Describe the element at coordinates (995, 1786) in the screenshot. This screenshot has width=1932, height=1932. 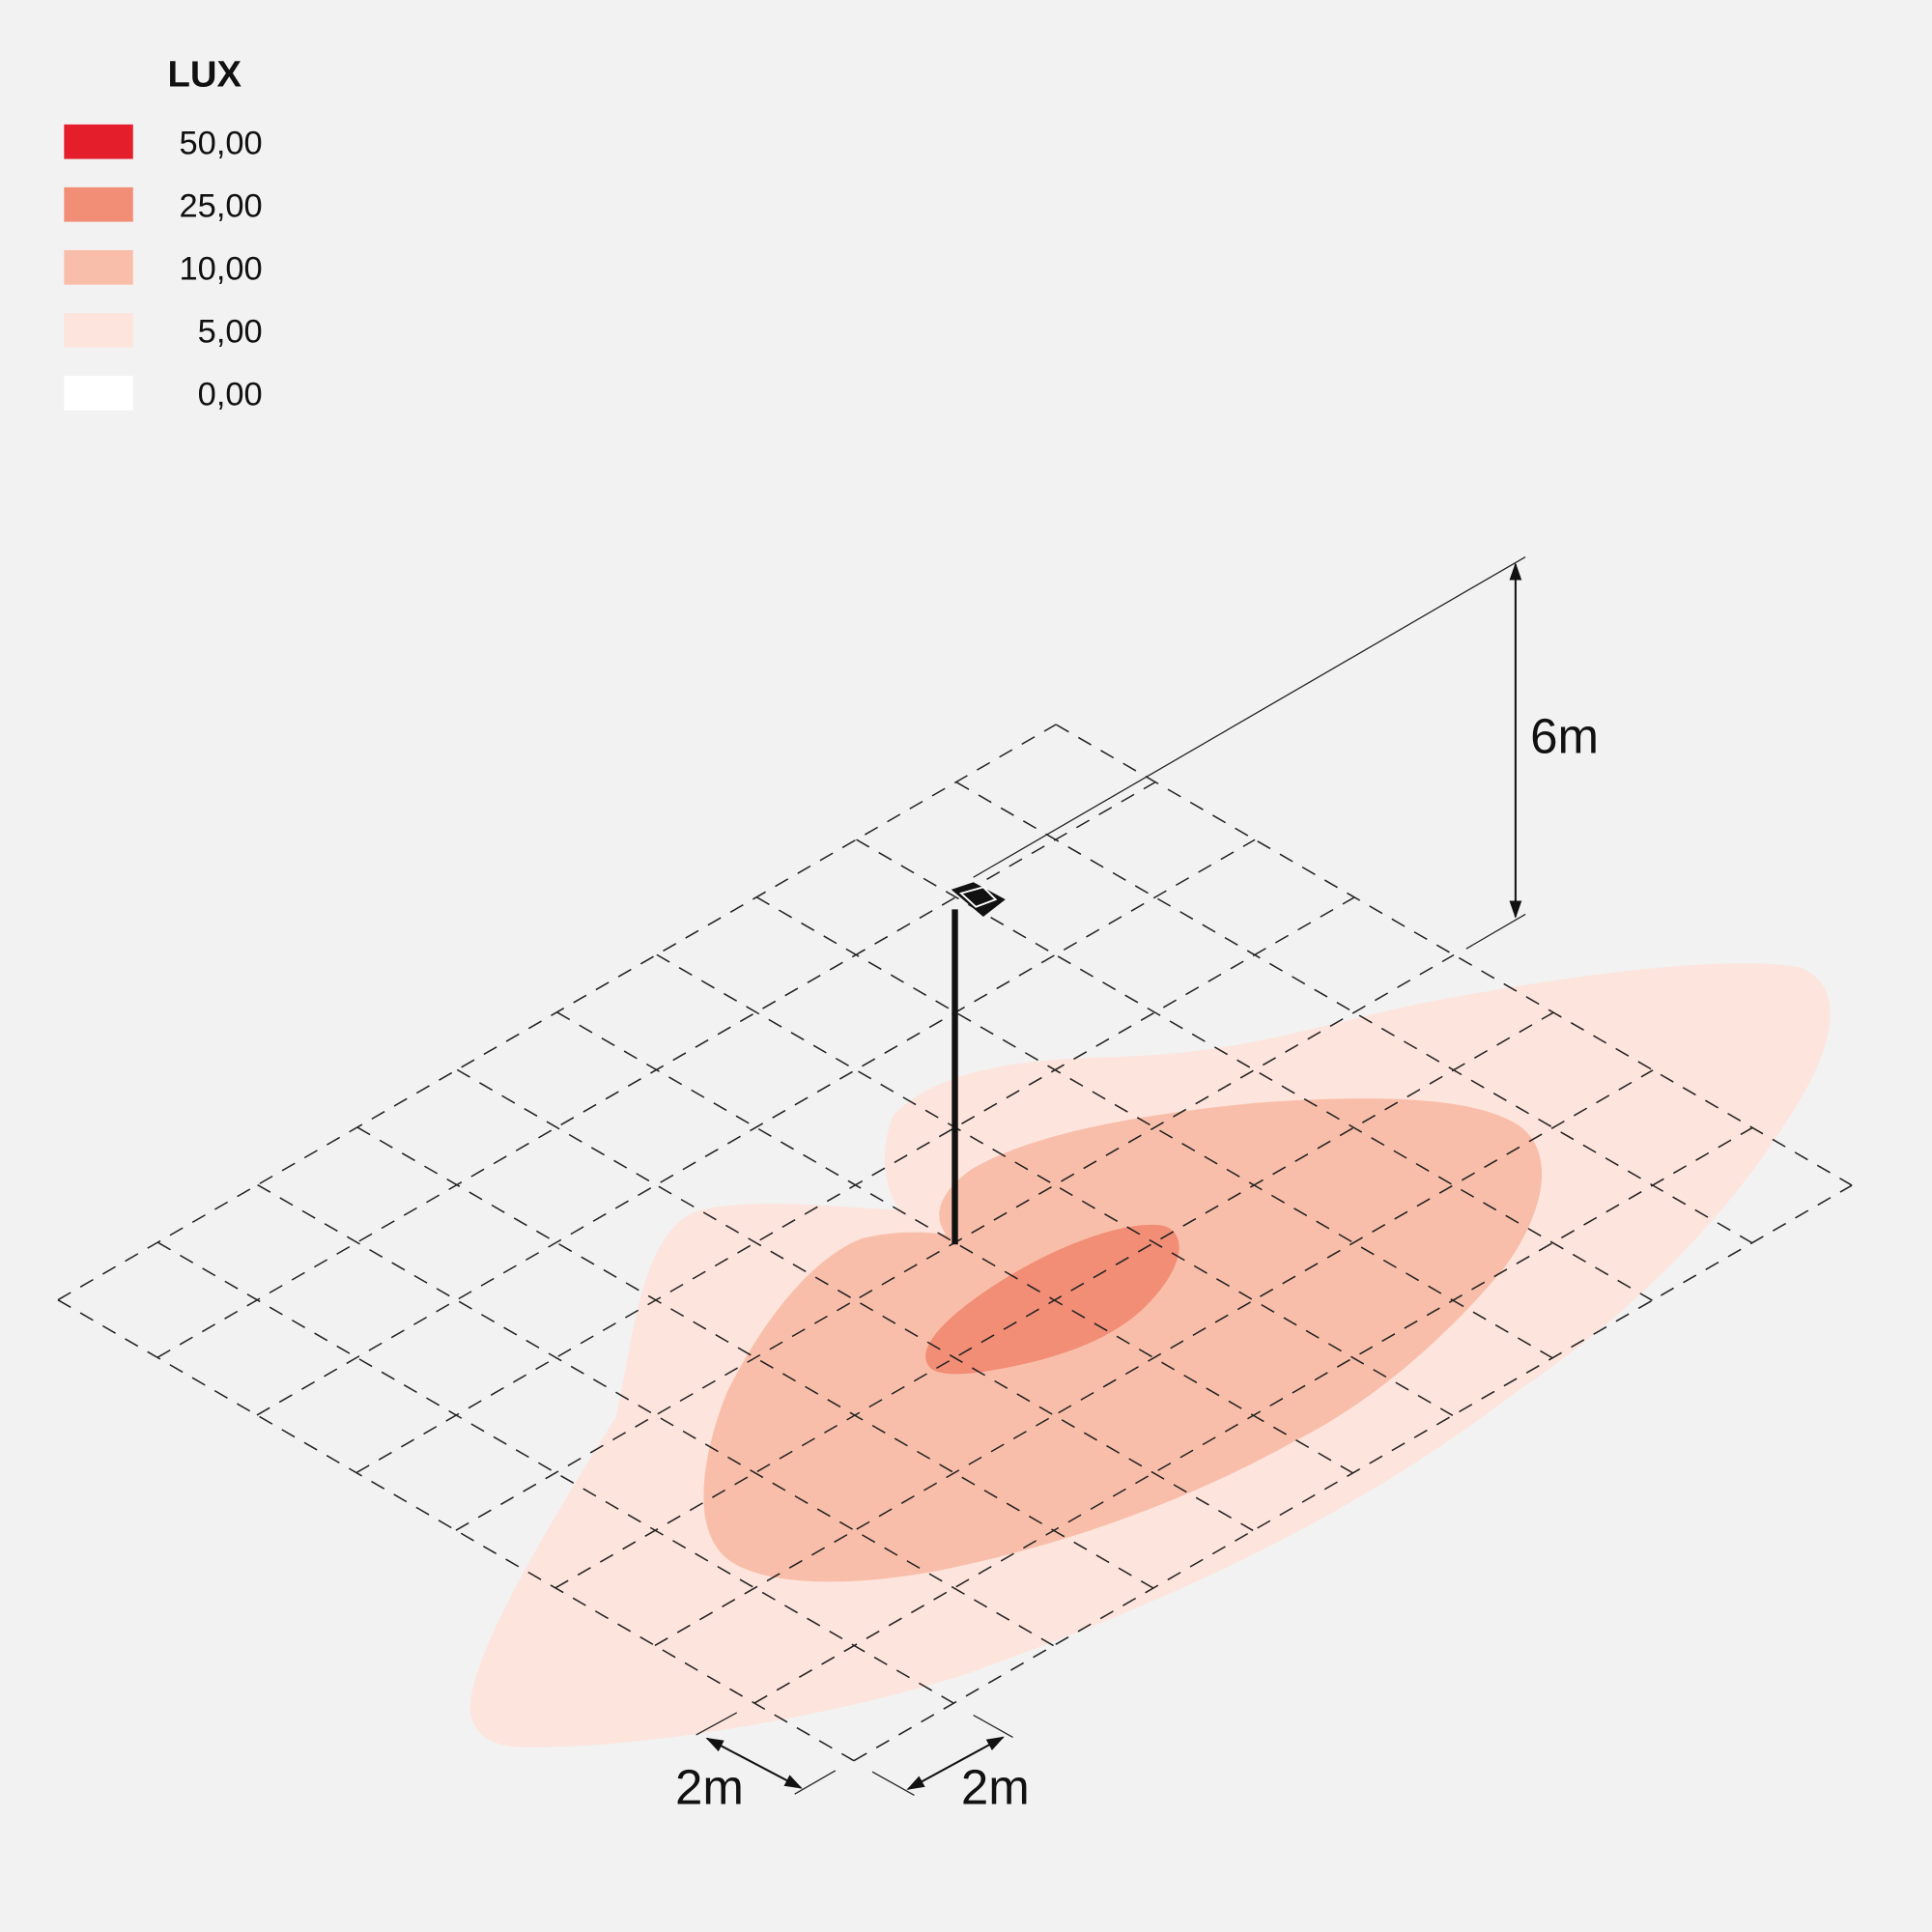
I see `grid-y-label: 2m` at that location.